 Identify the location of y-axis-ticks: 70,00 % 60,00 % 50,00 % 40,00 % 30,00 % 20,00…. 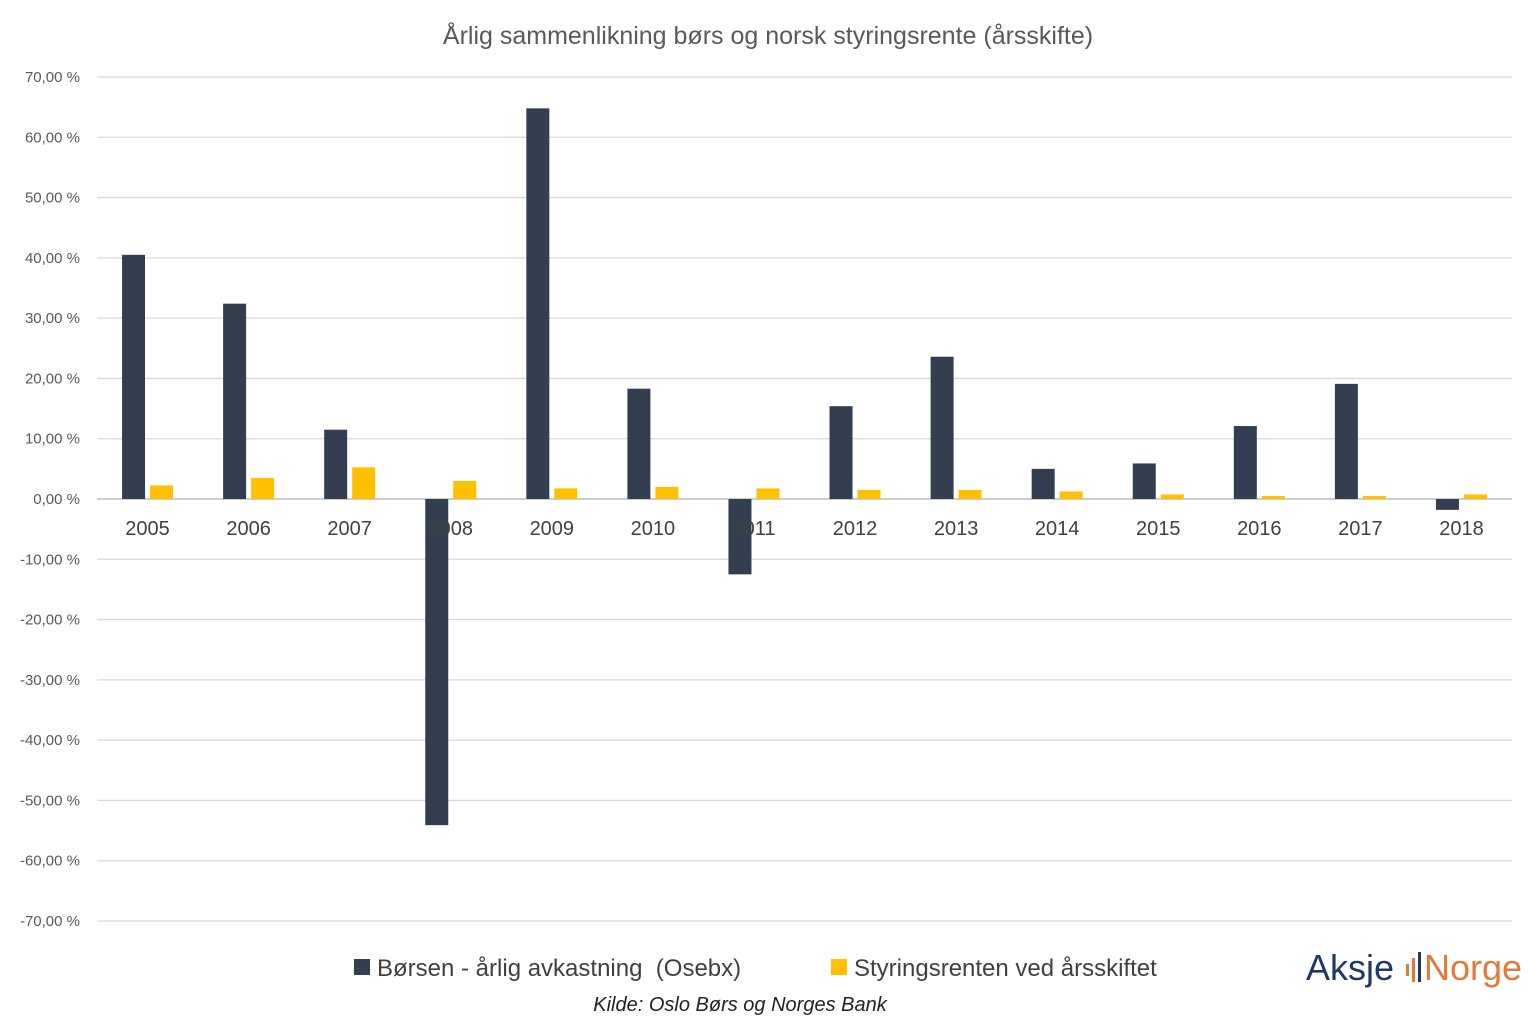
(50, 499).